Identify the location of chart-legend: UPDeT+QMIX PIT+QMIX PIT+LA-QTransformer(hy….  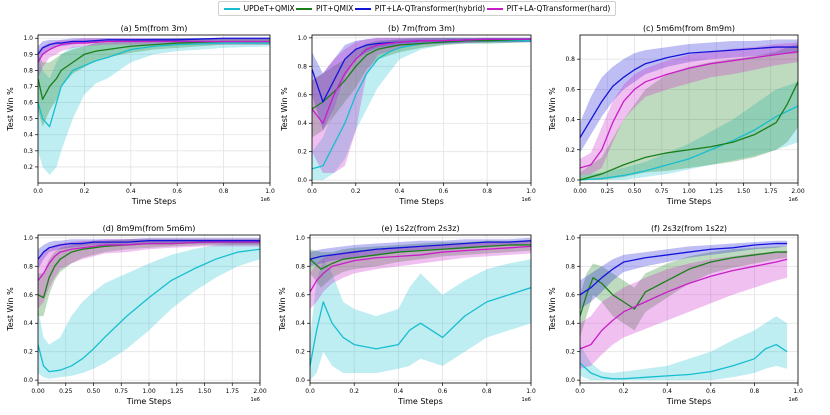
(417, 8).